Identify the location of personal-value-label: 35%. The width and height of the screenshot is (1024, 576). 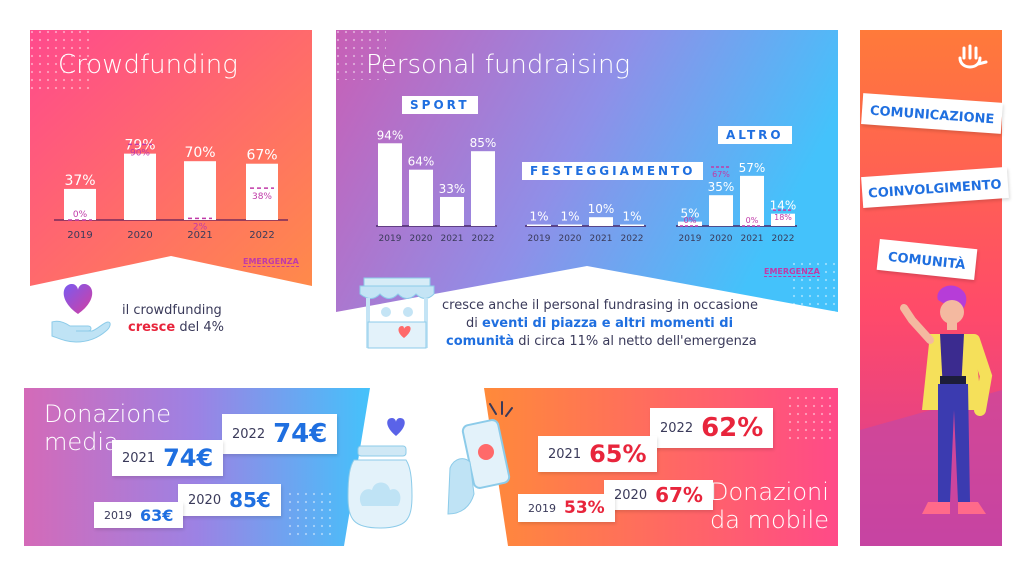
(721, 187).